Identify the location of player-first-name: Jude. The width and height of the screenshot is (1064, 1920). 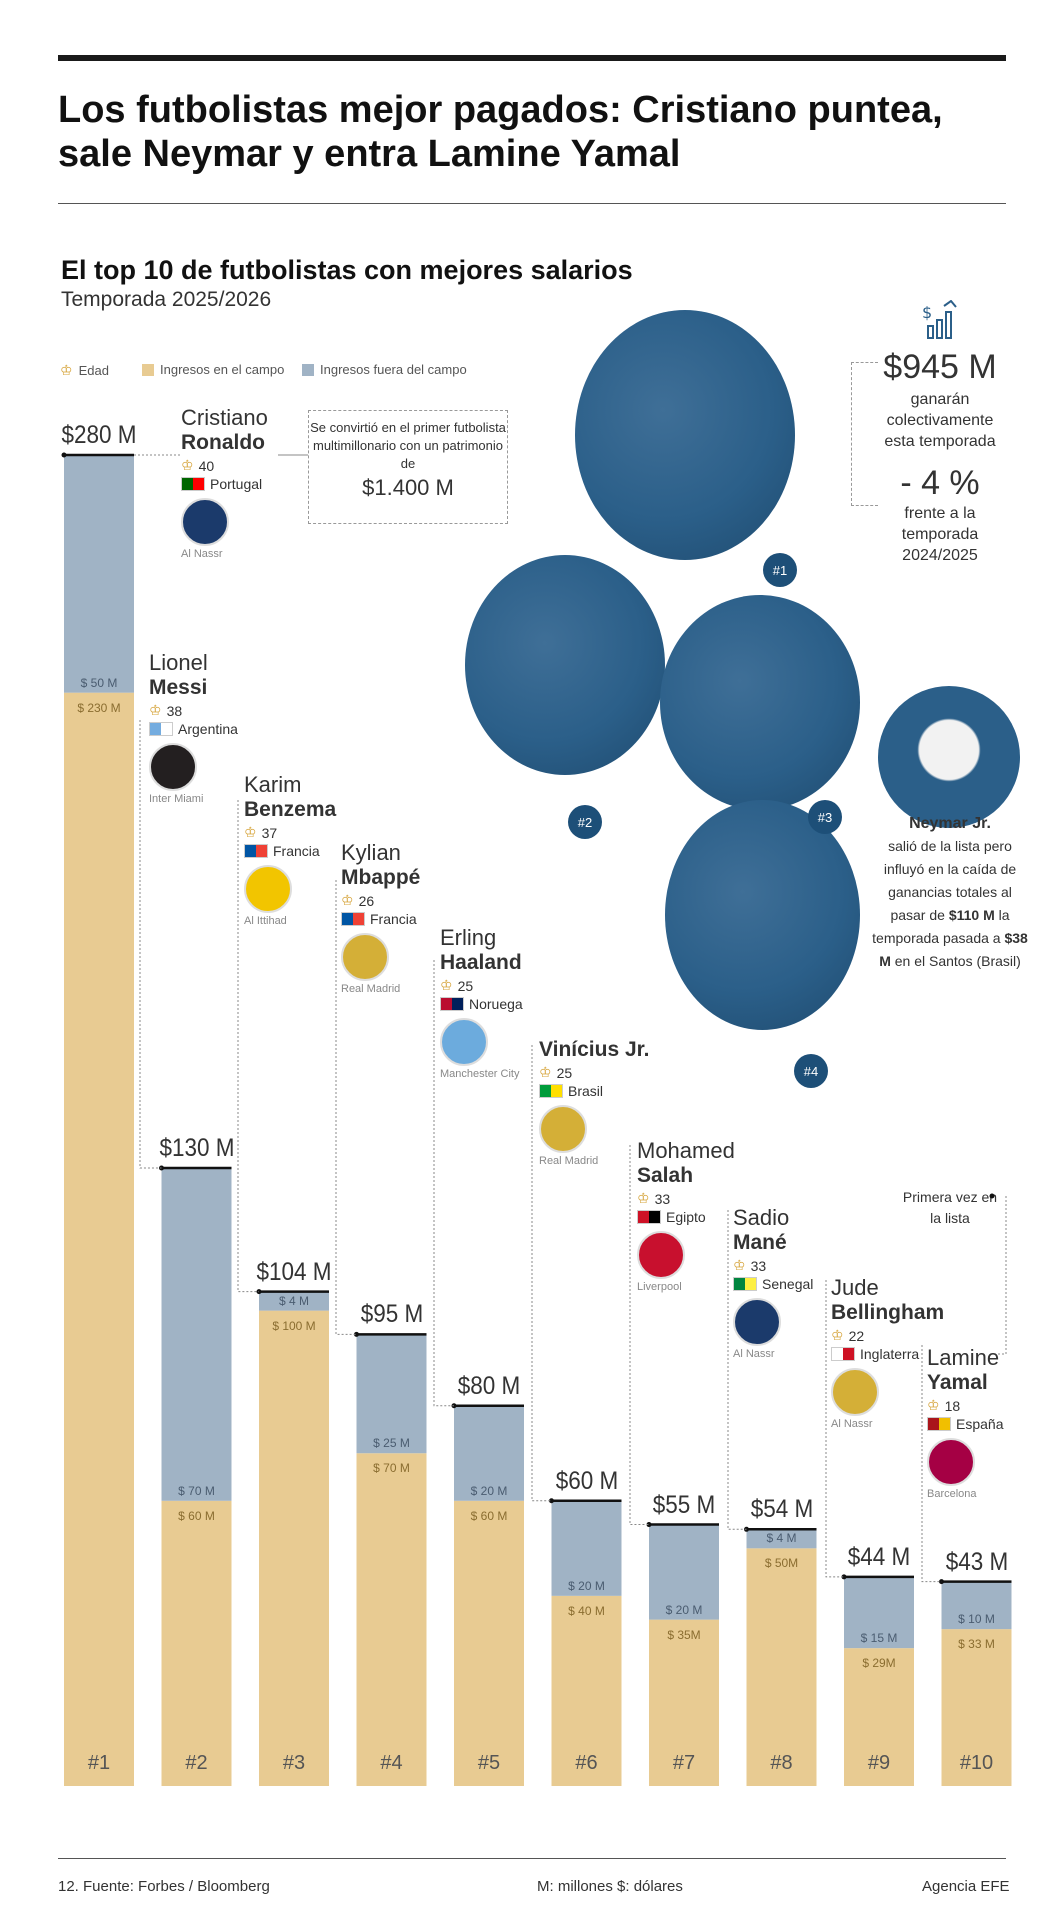
(855, 1287).